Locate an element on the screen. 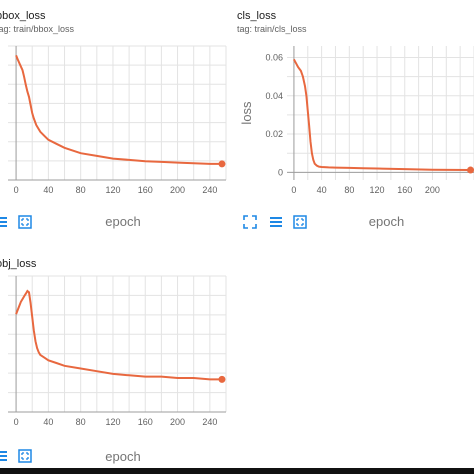 The height and width of the screenshot is (474, 474). y-tick-label: 0.02 is located at coordinates (274, 134).